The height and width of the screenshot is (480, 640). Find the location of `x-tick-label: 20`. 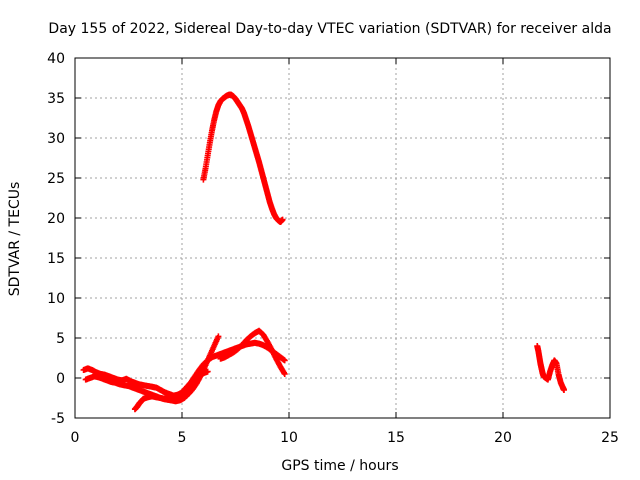

x-tick-label: 20 is located at coordinates (503, 438).